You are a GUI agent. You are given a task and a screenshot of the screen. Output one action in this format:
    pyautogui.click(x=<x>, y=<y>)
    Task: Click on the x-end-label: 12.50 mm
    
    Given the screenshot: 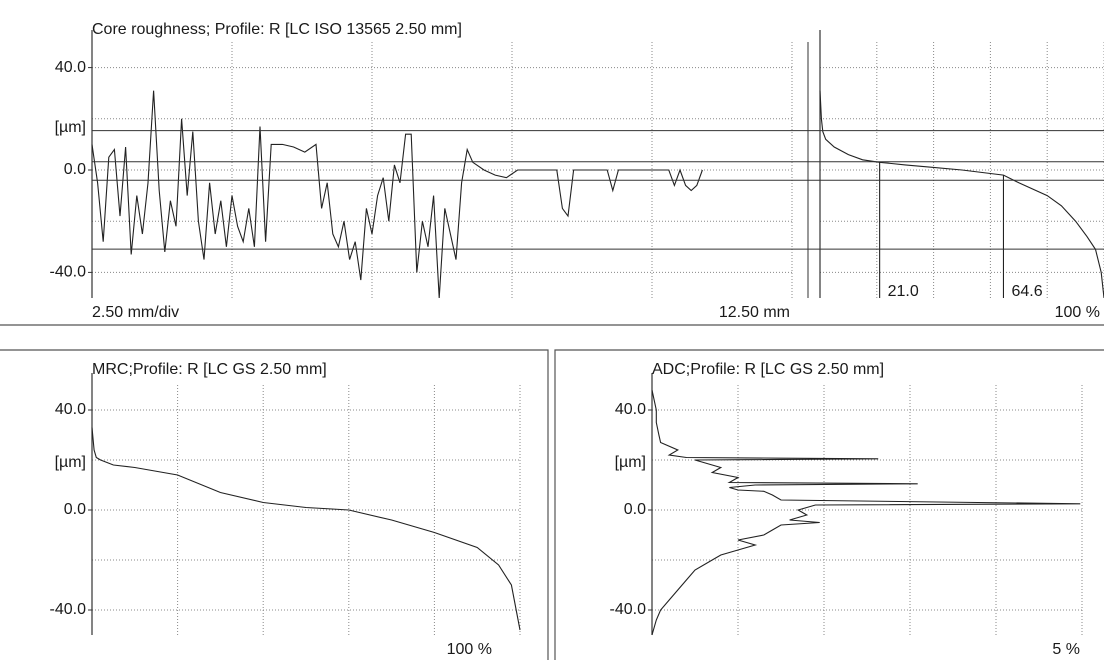 What is the action you would take?
    pyautogui.click(x=754, y=312)
    